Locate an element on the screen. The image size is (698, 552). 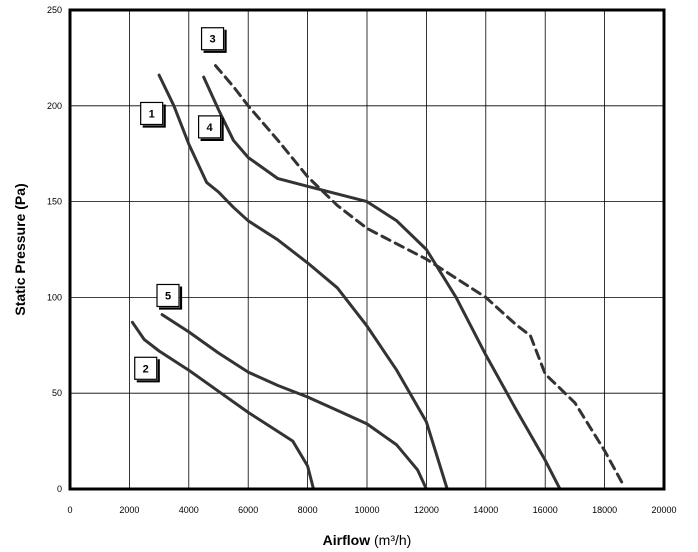
callout-5: 5 is located at coordinates (169, 296).